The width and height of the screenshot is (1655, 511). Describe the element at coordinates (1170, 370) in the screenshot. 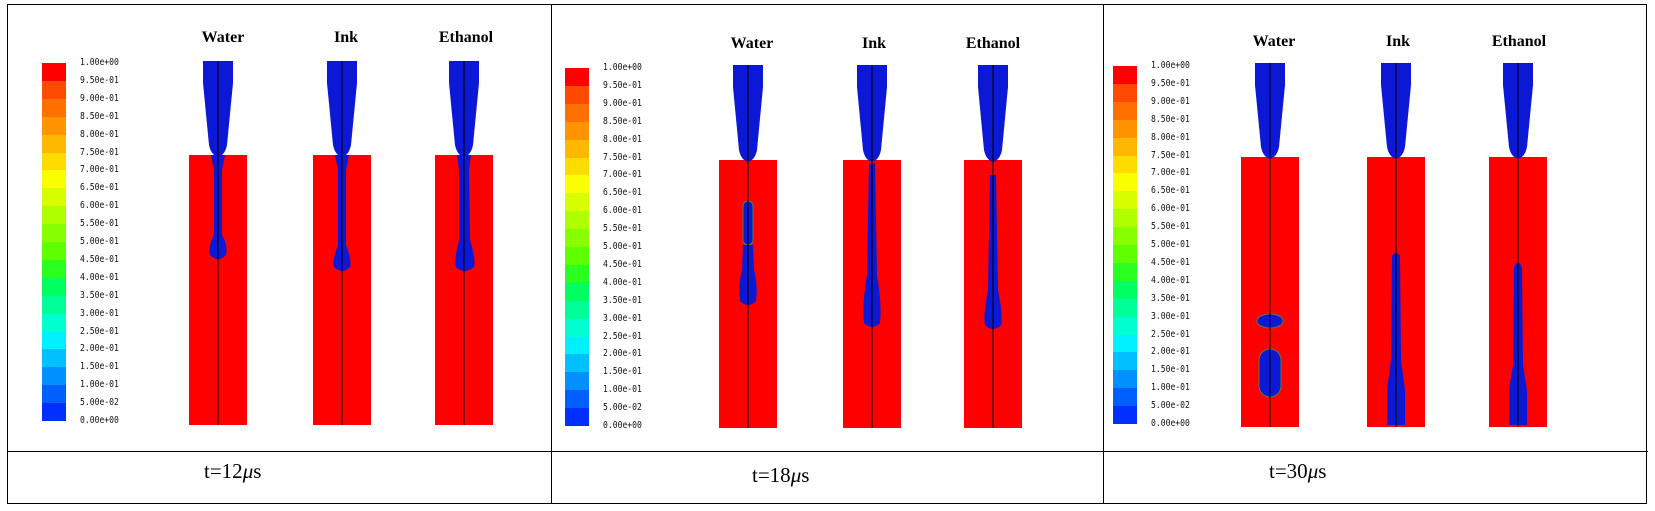

I see `legend-tick-label: 1.50e-01` at that location.